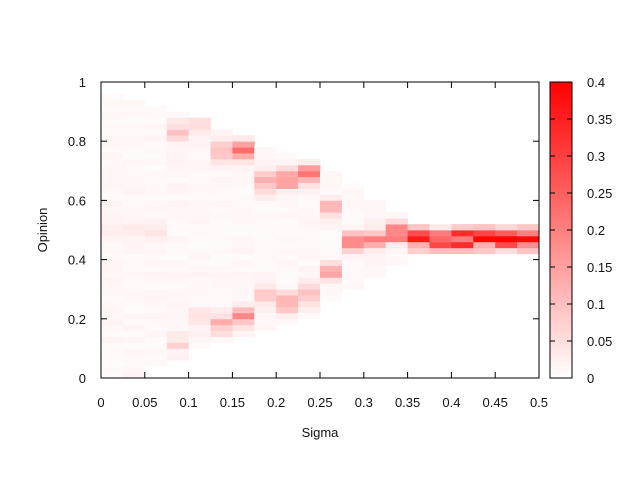 Image resolution: width=640 pixels, height=480 pixels. I want to click on colorbar-ticks: 0 0.05 0.1 0.15 0.2 0.25 0.3 0.35 0.4, so click(581, 230).